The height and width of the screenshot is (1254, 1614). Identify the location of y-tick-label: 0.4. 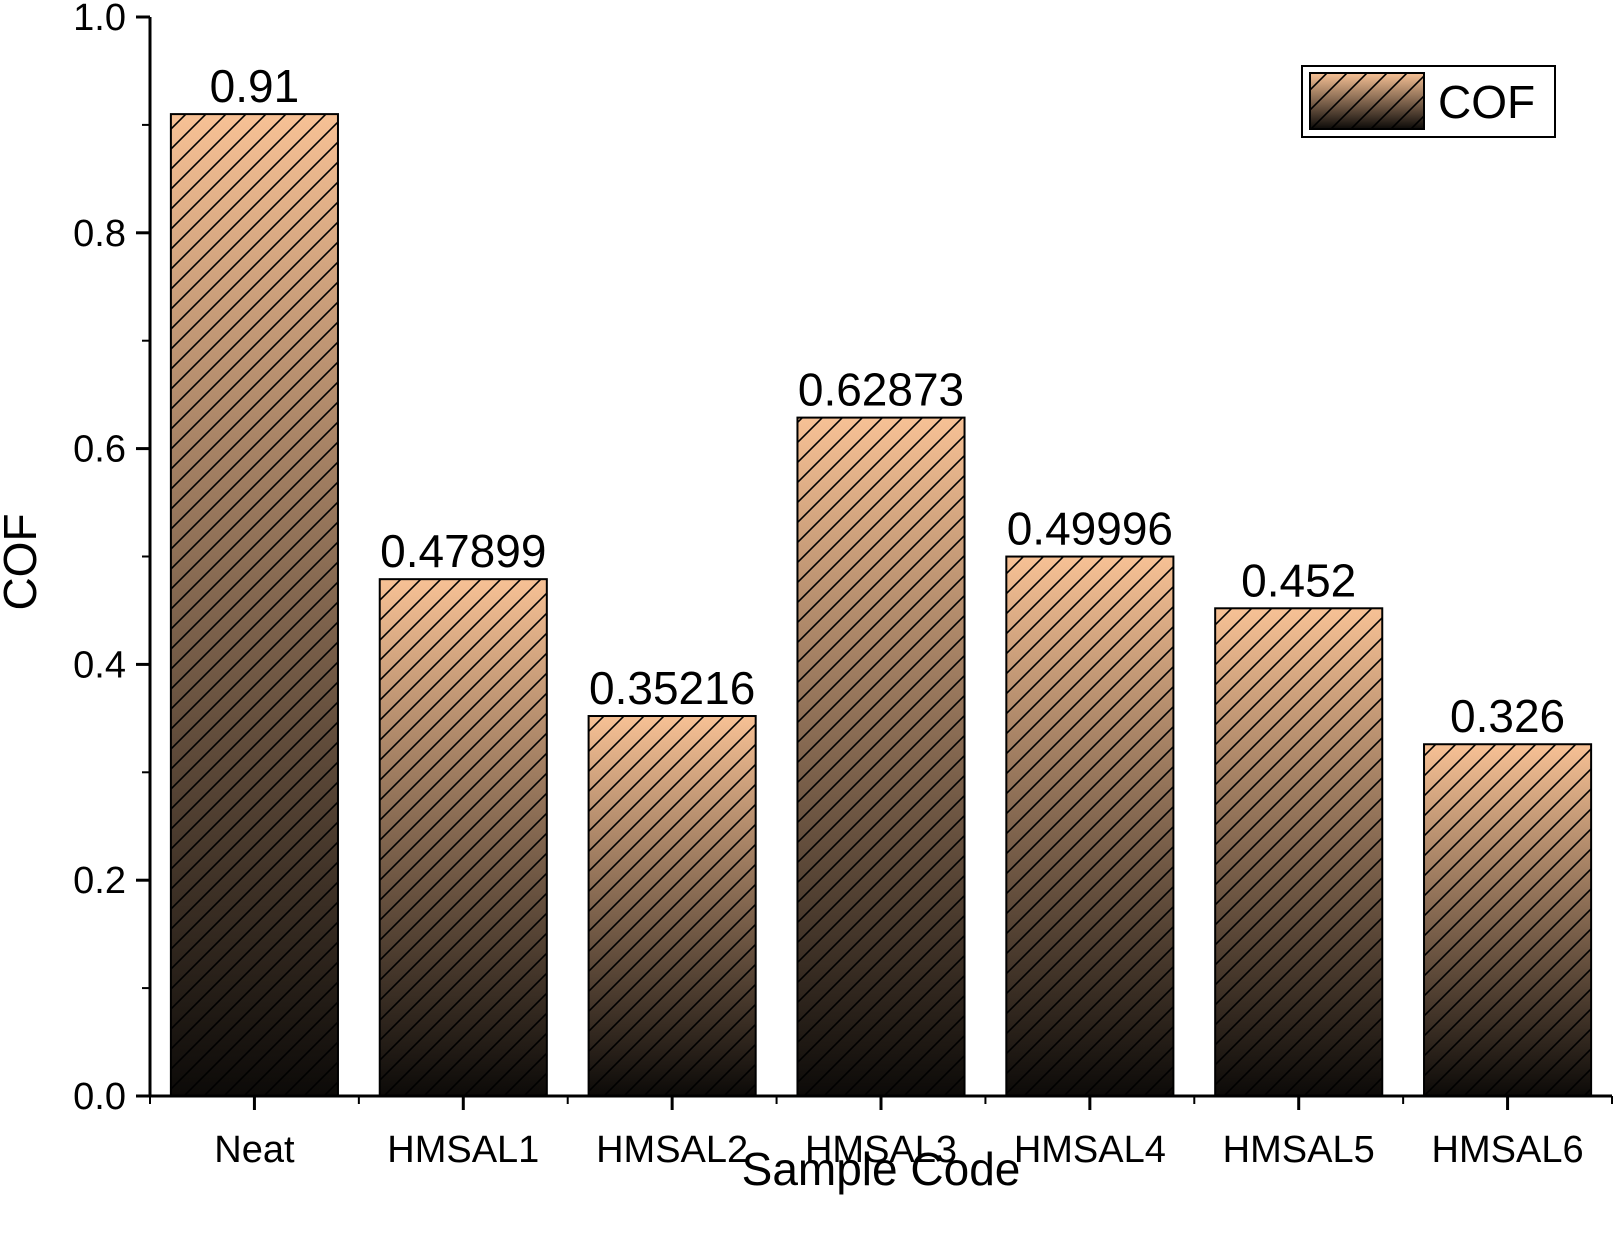
(99, 665).